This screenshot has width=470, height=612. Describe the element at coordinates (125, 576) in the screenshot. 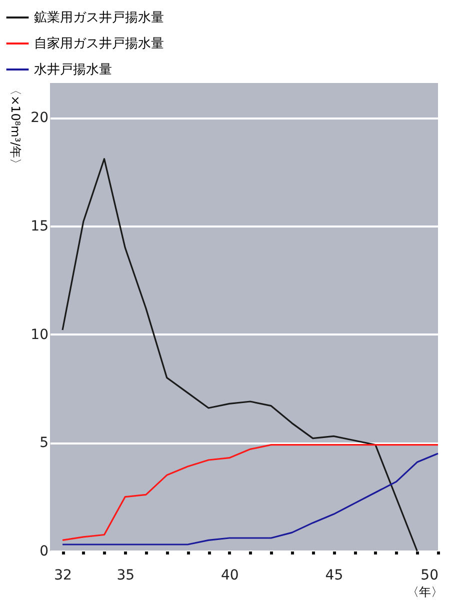

I see `x-tick-label: 35` at that location.